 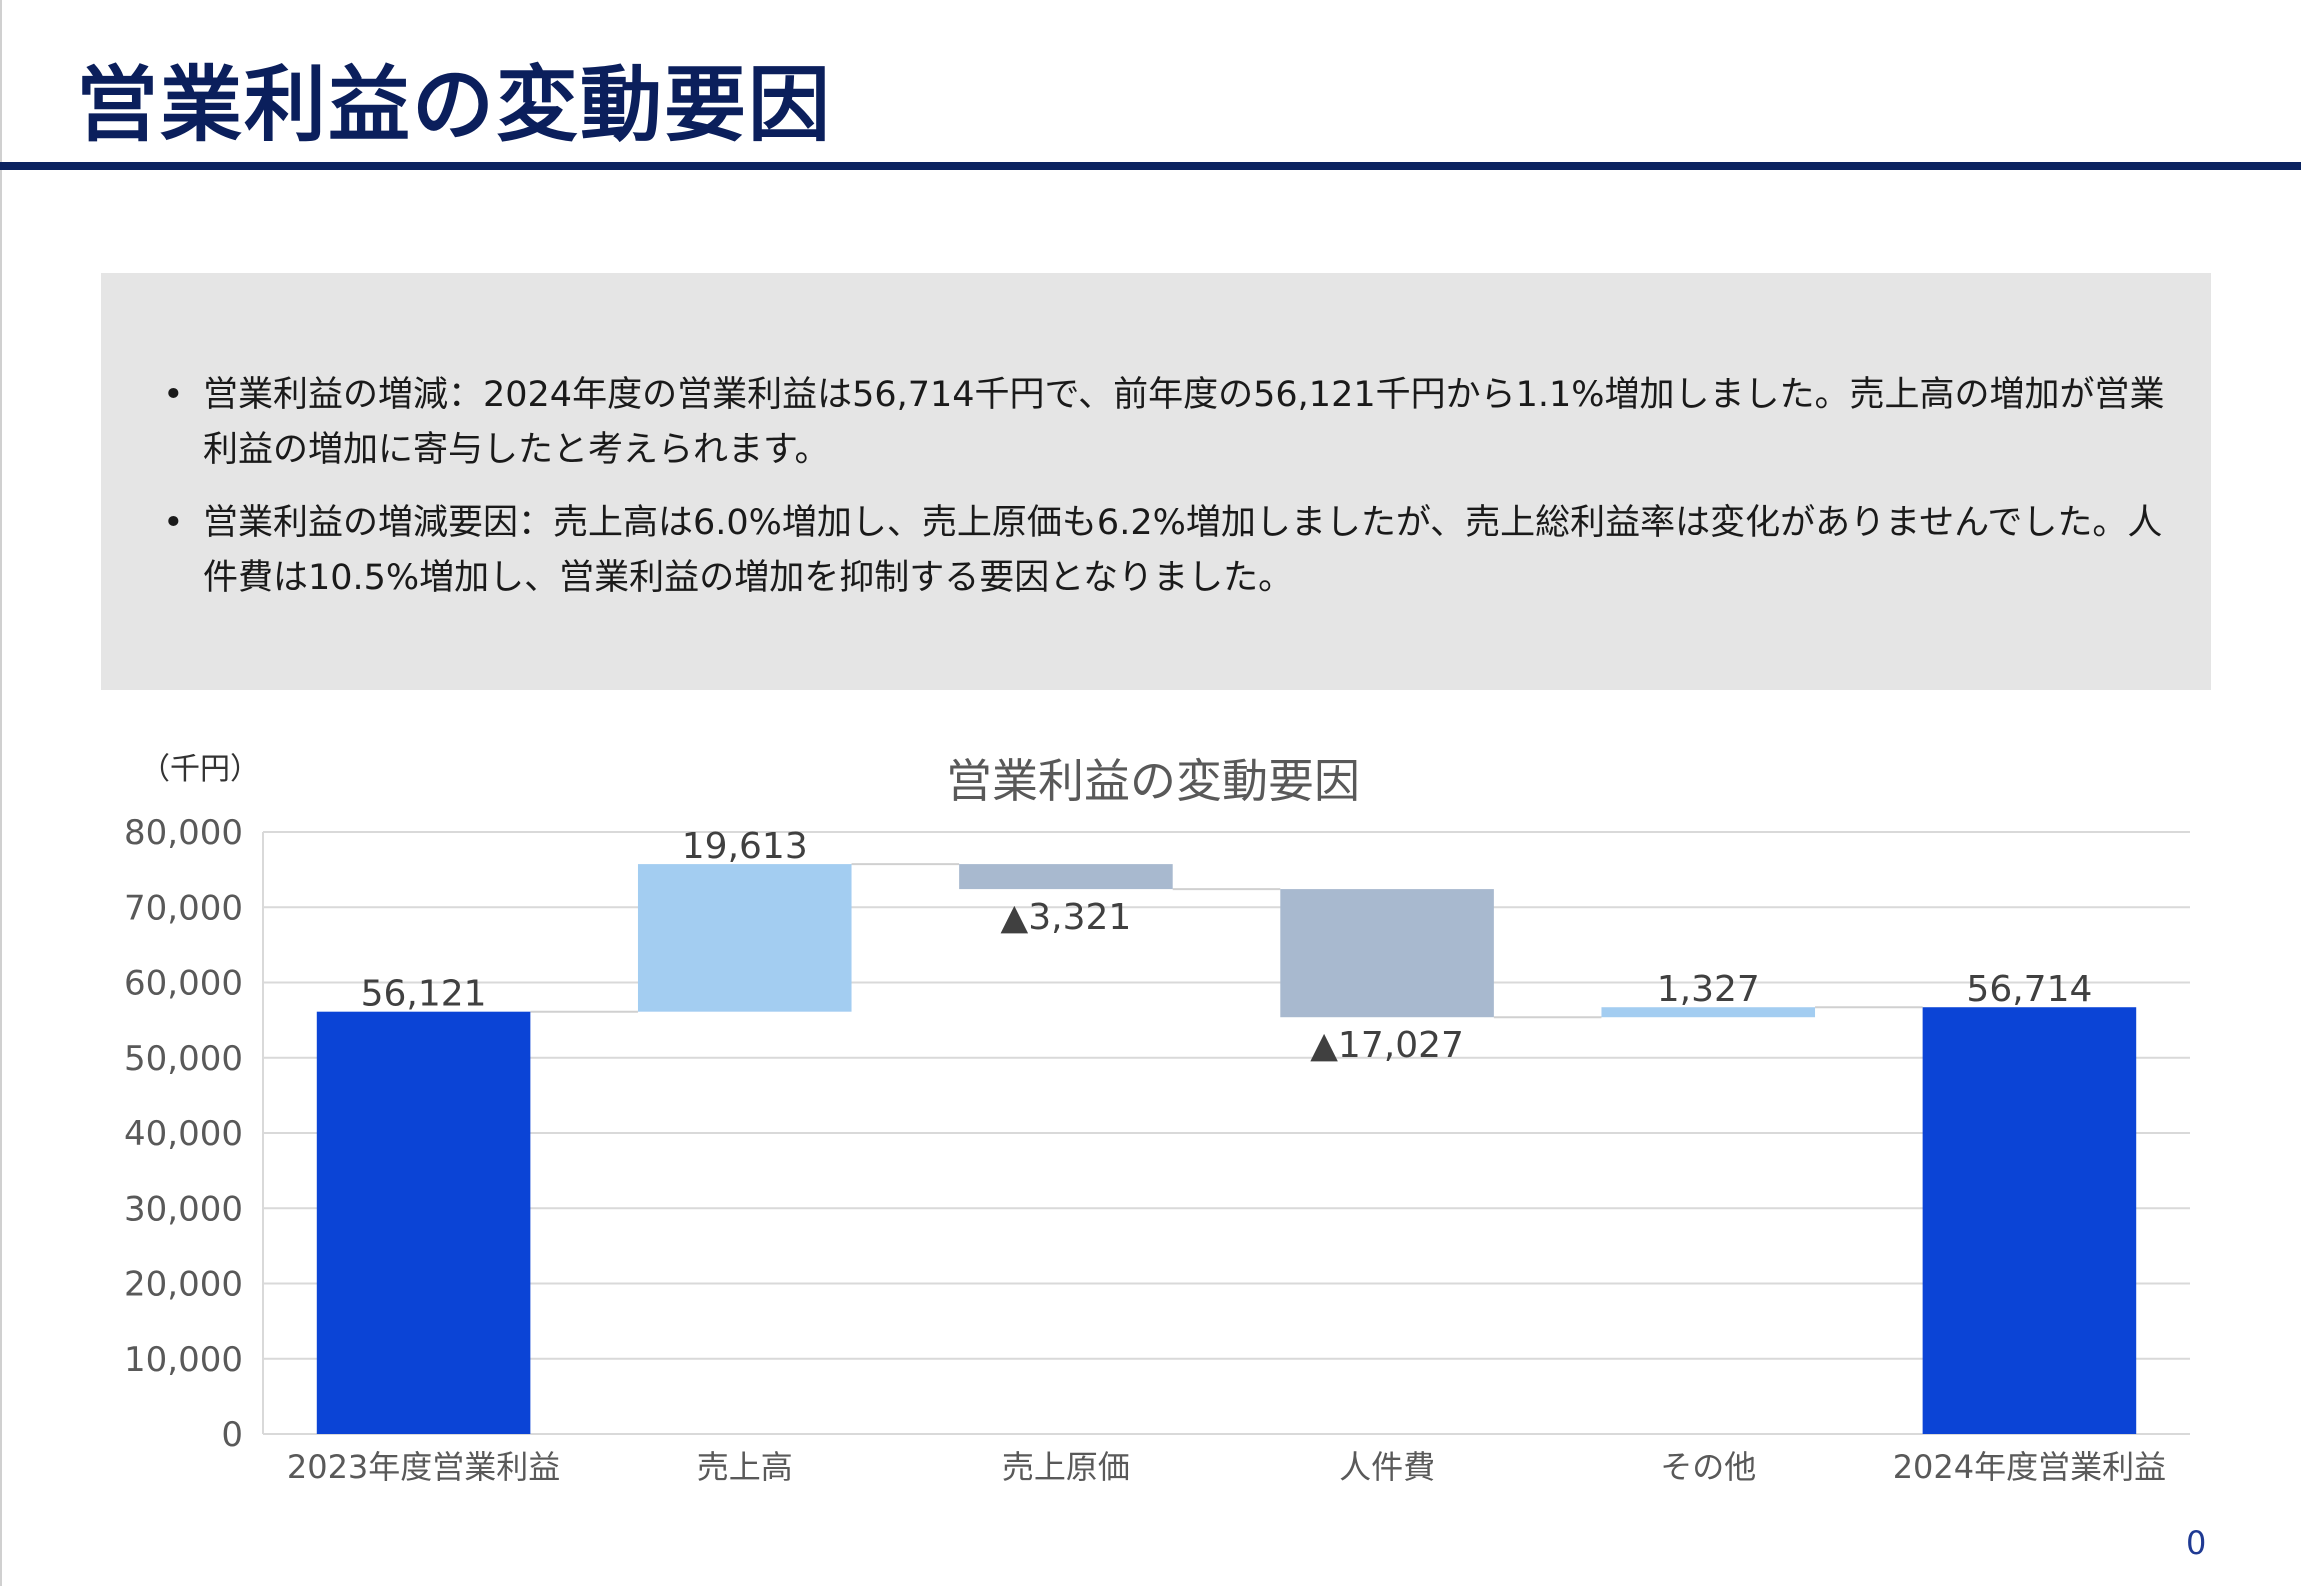 I want to click on y-tick-label: 60,000, so click(x=183, y=984).